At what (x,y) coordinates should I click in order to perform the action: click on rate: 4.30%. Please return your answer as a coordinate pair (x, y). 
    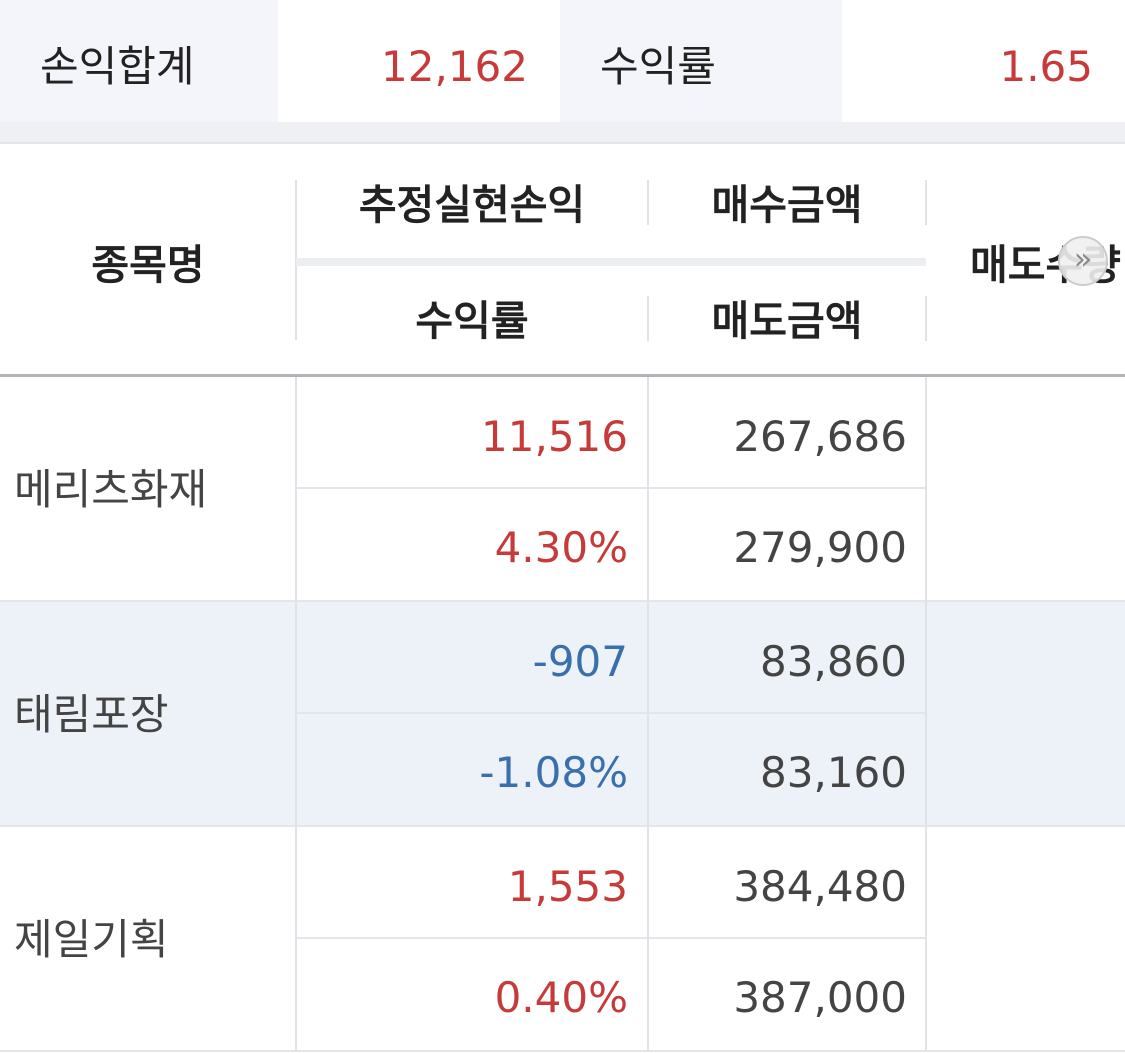
    Looking at the image, I should click on (561, 547).